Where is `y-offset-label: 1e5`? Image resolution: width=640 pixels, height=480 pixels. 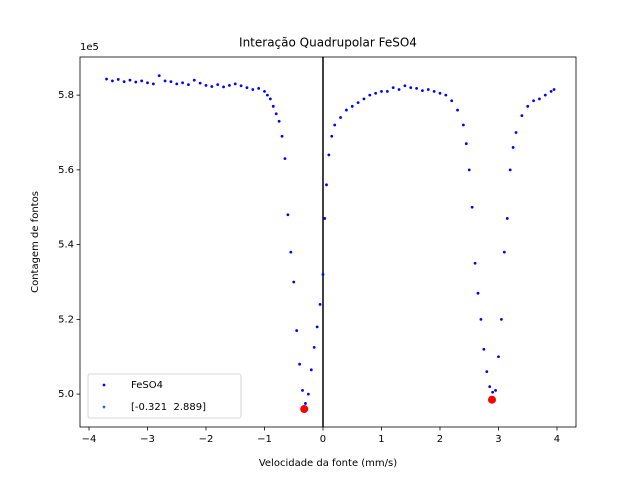 y-offset-label: 1e5 is located at coordinates (89, 47).